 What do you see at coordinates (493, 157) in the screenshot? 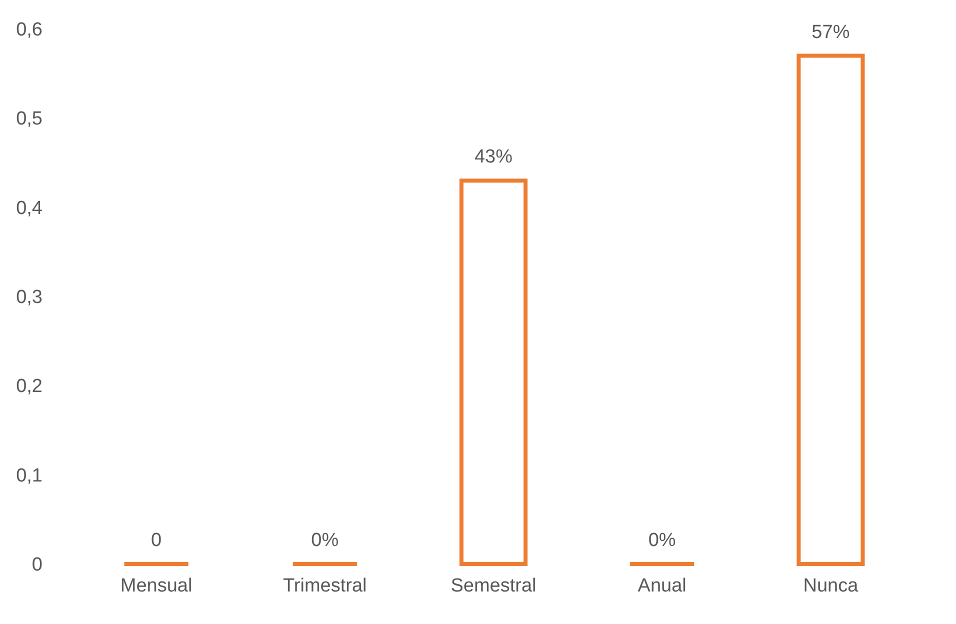
I see `data-label: 43%` at bounding box center [493, 157].